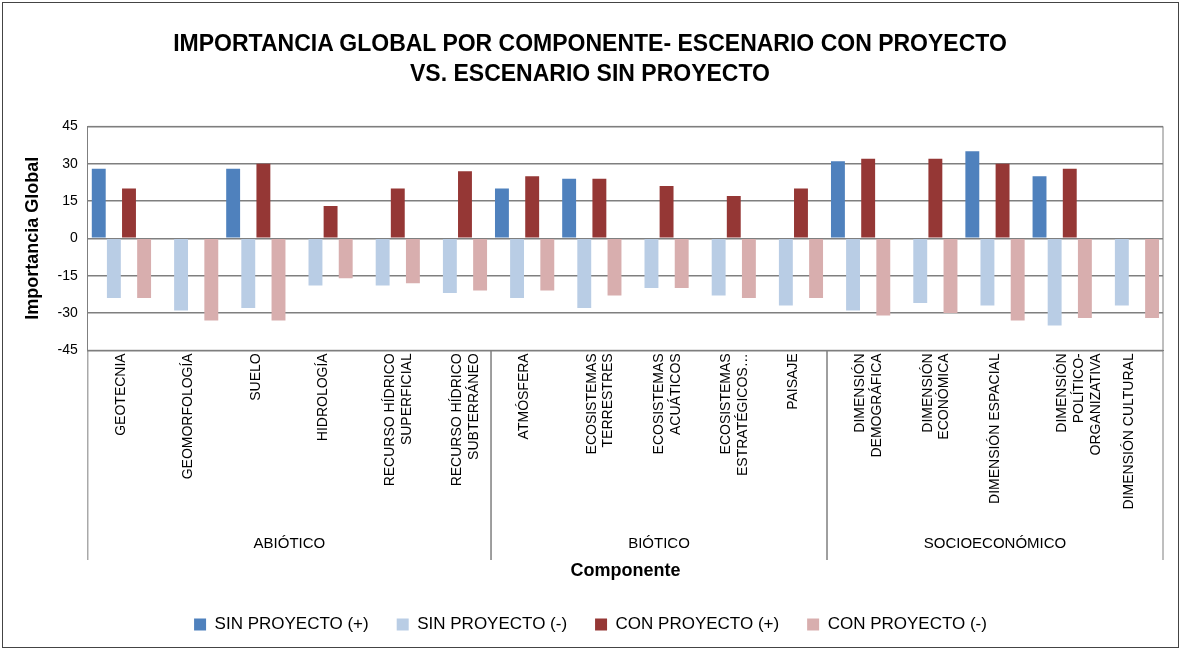 This screenshot has width=1183, height=652. What do you see at coordinates (74, 237) in the screenshot?
I see `y-tick-label: 0` at bounding box center [74, 237].